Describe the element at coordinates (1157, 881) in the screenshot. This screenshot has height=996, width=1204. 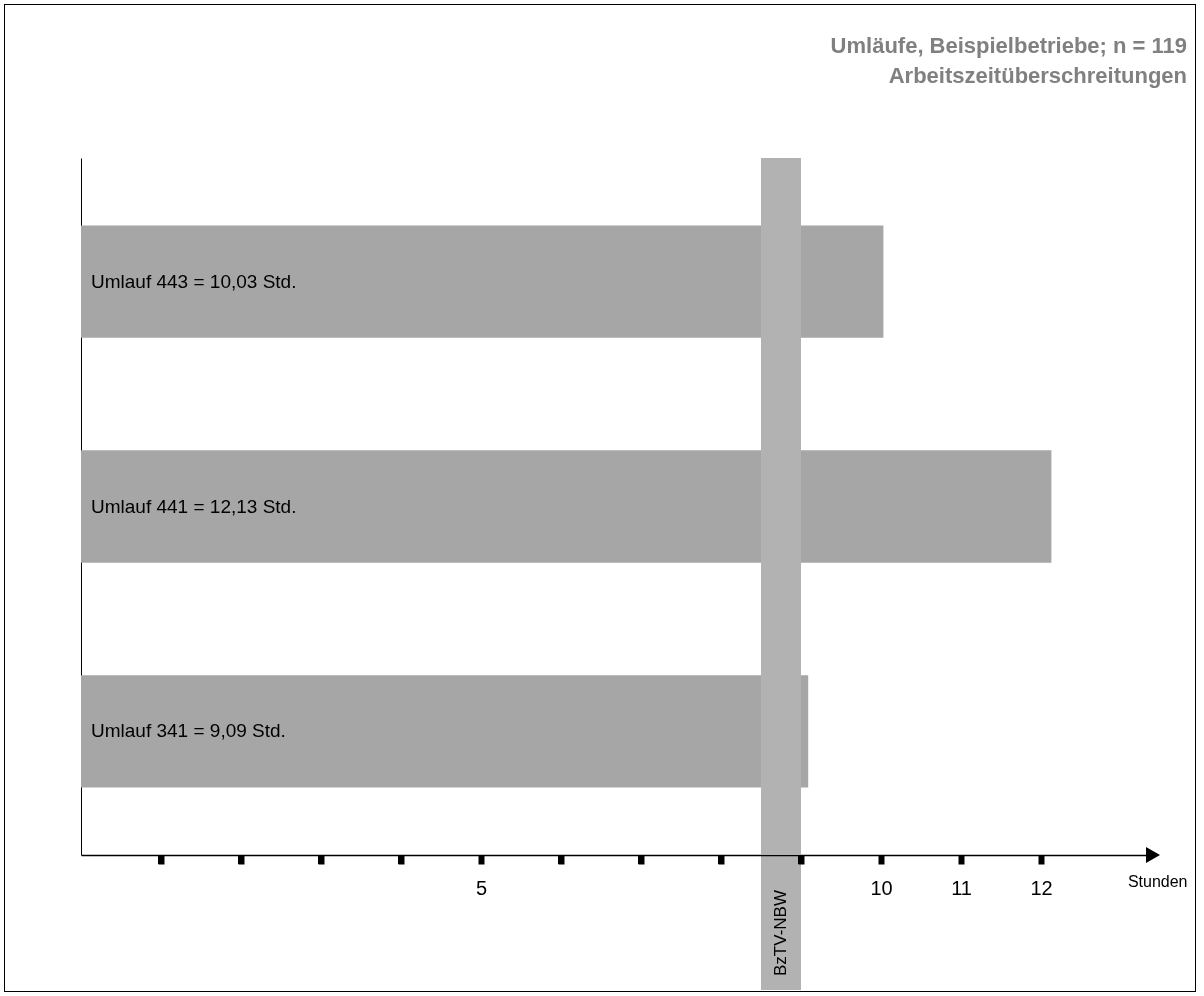
I see `x-axis-title: Stunden` at that location.